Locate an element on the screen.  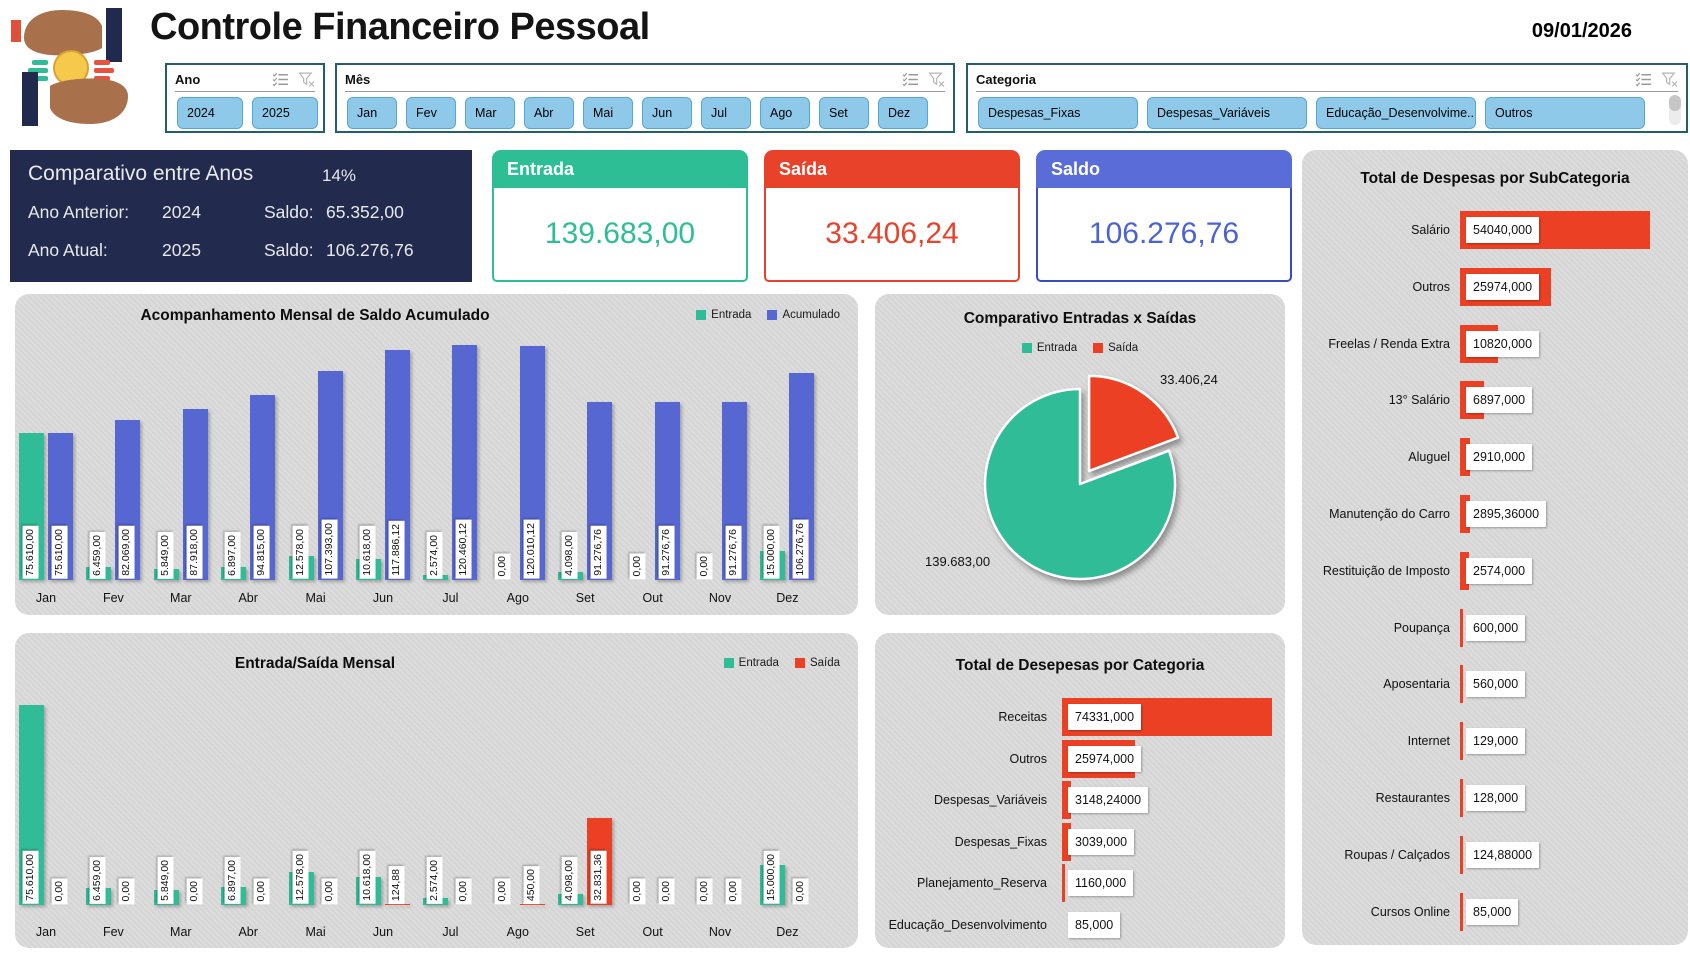
chart-title: Total de Despesas por SubCategoria is located at coordinates (1495, 178).